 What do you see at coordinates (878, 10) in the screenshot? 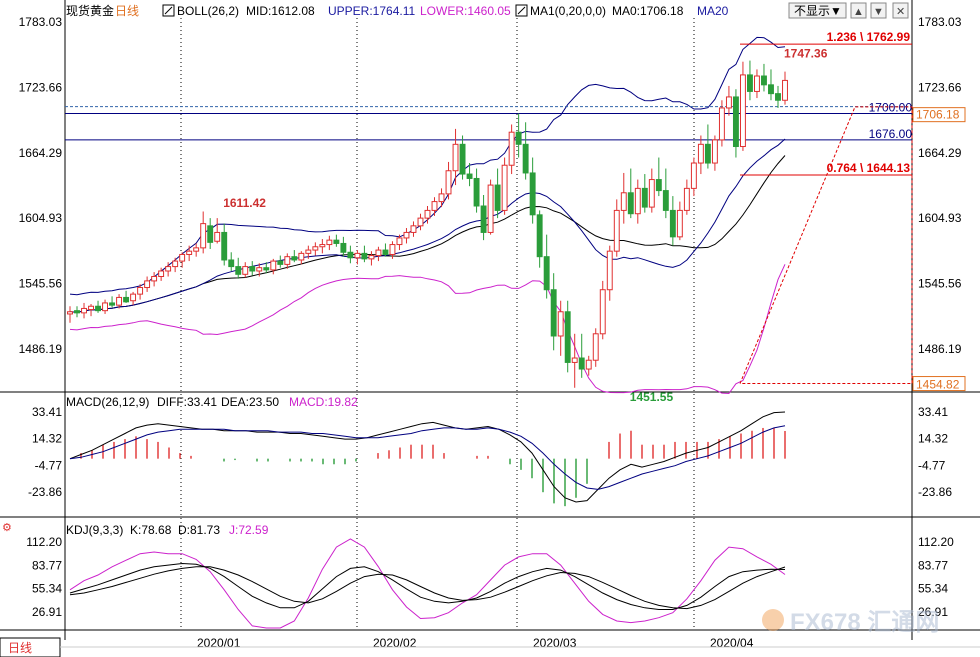
I see `scroll-down-button` at bounding box center [878, 10].